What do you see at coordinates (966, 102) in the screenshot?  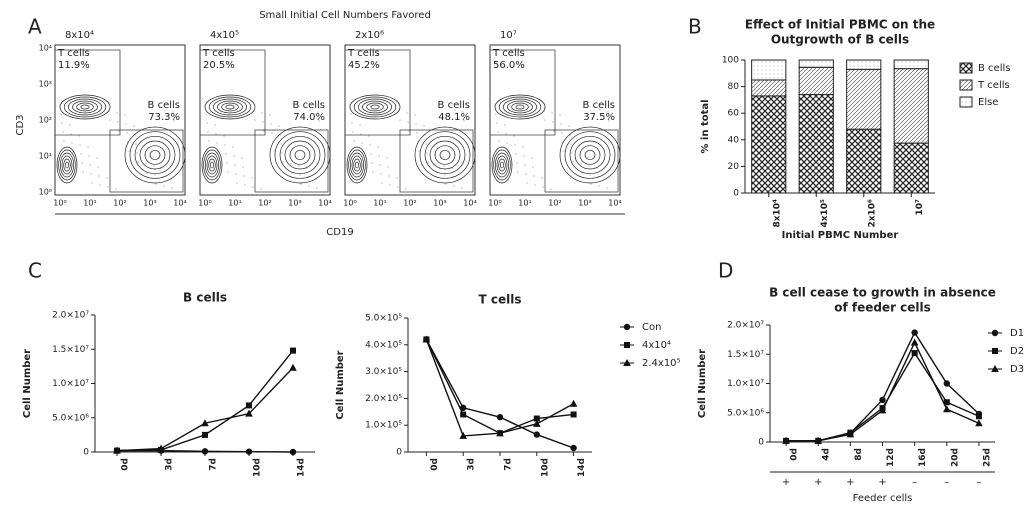 I see `legend-swatch` at bounding box center [966, 102].